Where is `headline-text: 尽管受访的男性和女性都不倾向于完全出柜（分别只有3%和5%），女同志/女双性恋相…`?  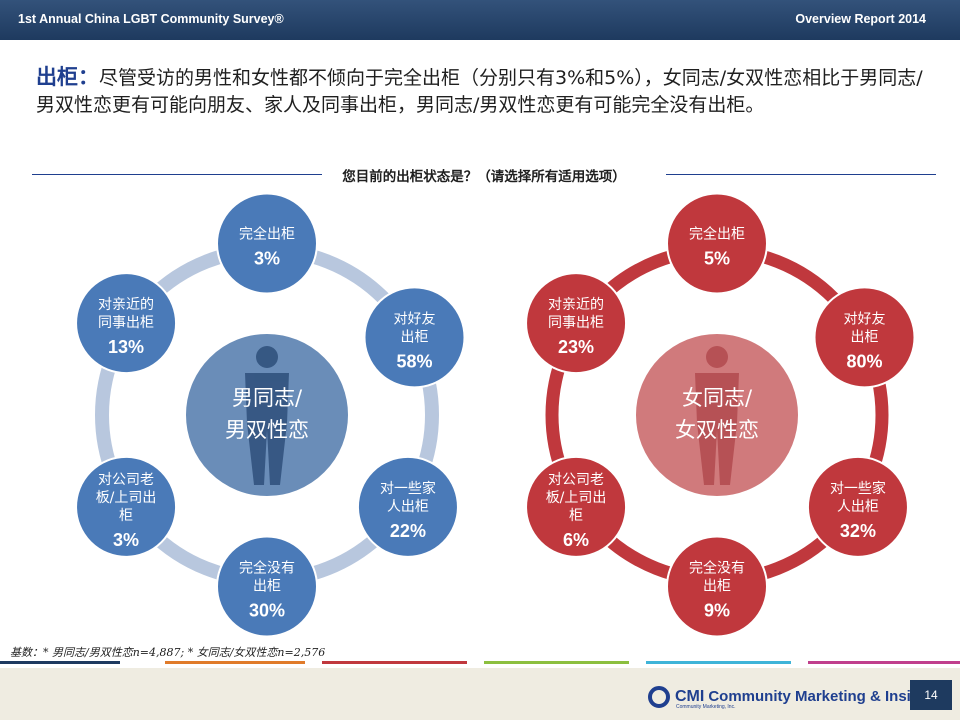
headline-text: 尽管受访的男性和女性都不倾向于完全出柜（分别只有3%和5%），女同志/女双性恋相… is located at coordinates (479, 91).